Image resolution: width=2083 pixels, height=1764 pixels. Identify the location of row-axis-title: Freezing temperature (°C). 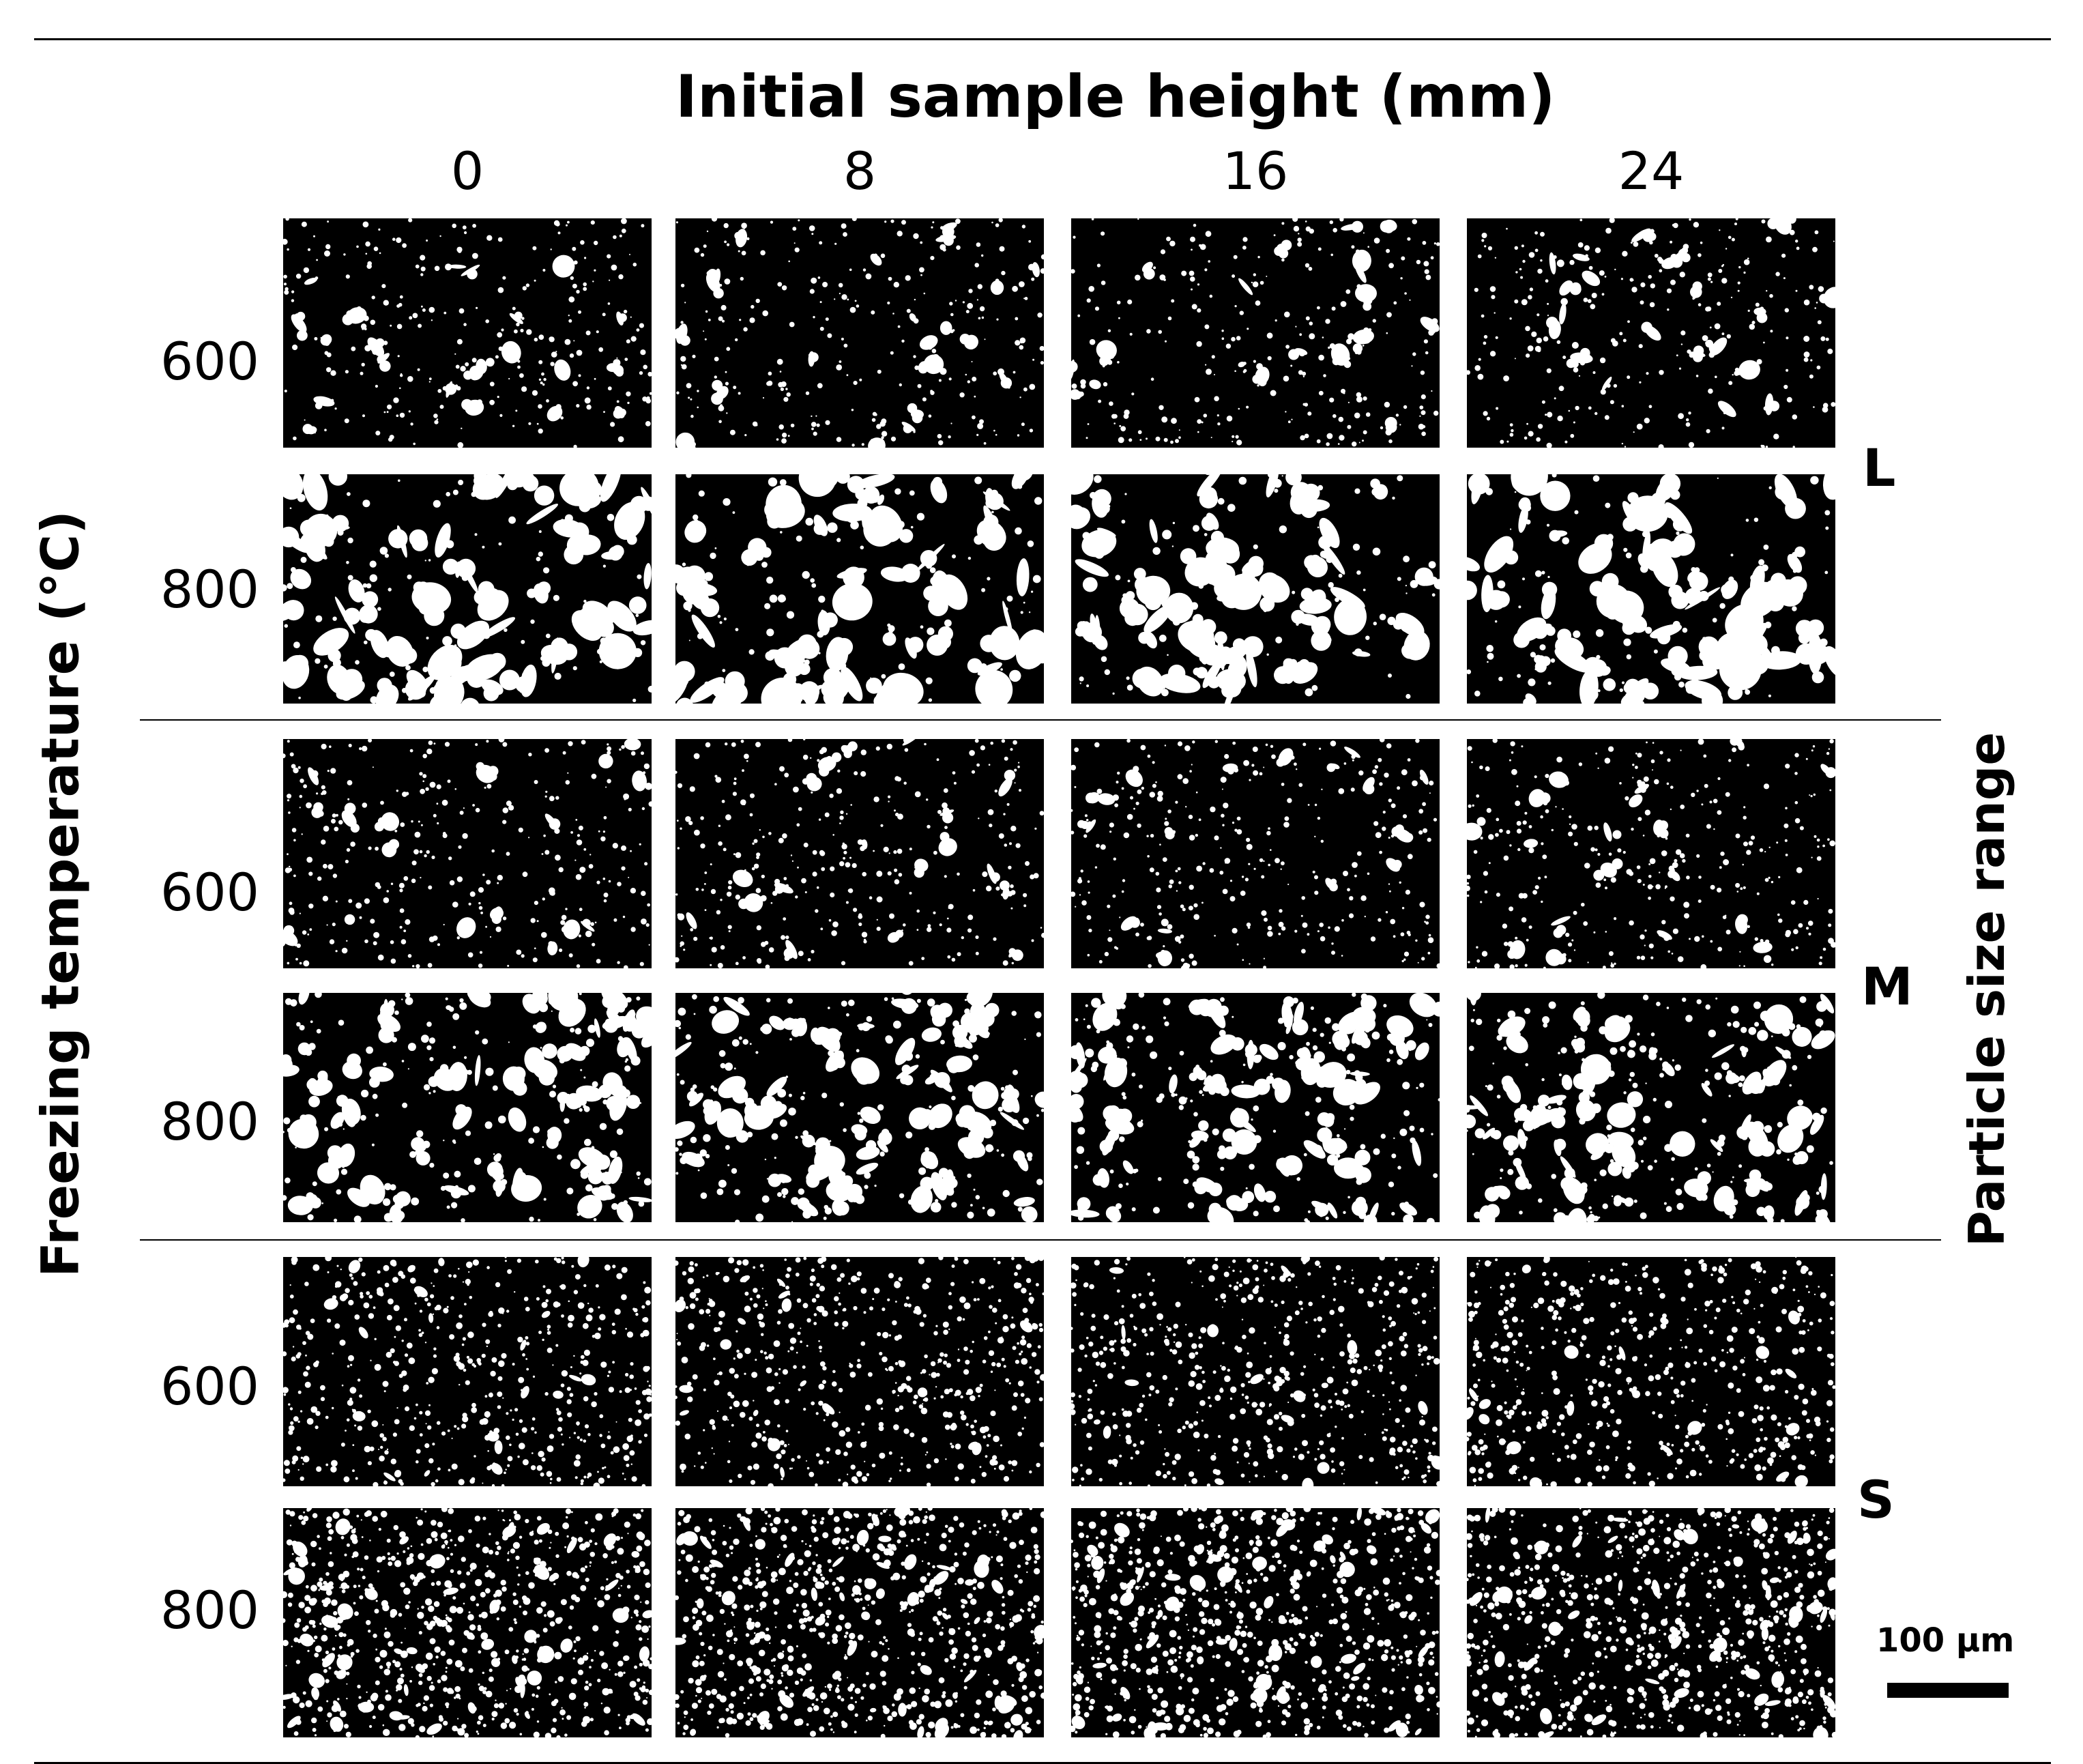
(60, 893).